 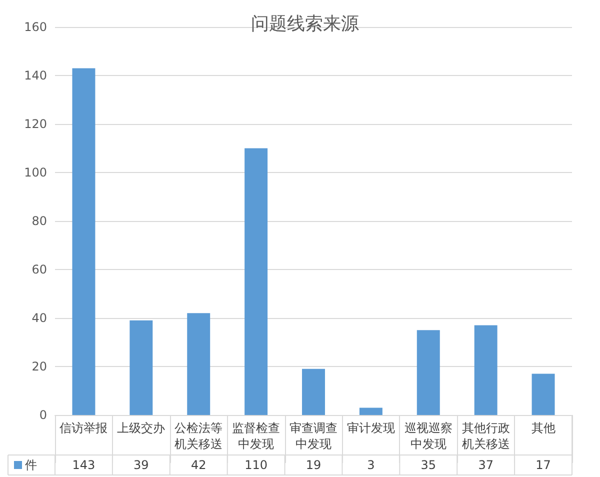 What do you see at coordinates (543, 428) in the screenshot?
I see `x-tick-label: 其他` at bounding box center [543, 428].